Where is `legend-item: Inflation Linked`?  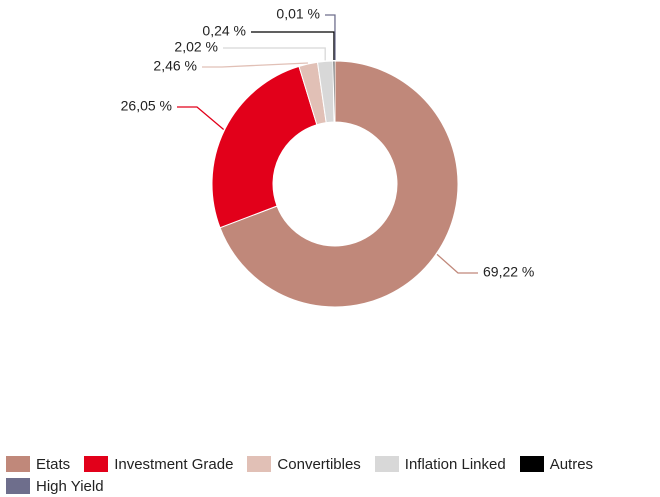 legend-item: Inflation Linked is located at coordinates (440, 464).